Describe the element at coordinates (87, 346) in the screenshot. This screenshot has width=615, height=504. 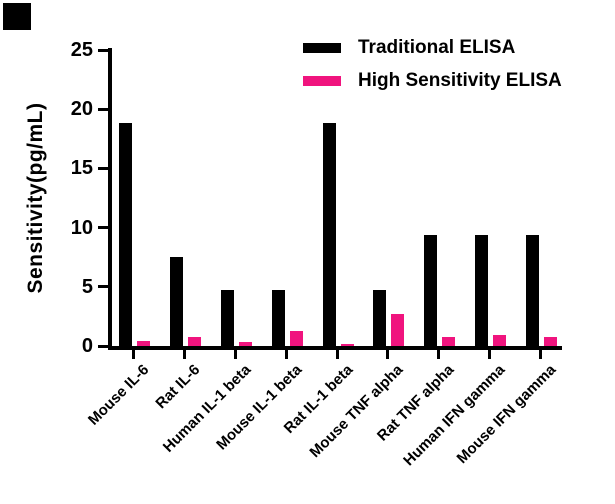
I see `y-tick-label: 0` at that location.